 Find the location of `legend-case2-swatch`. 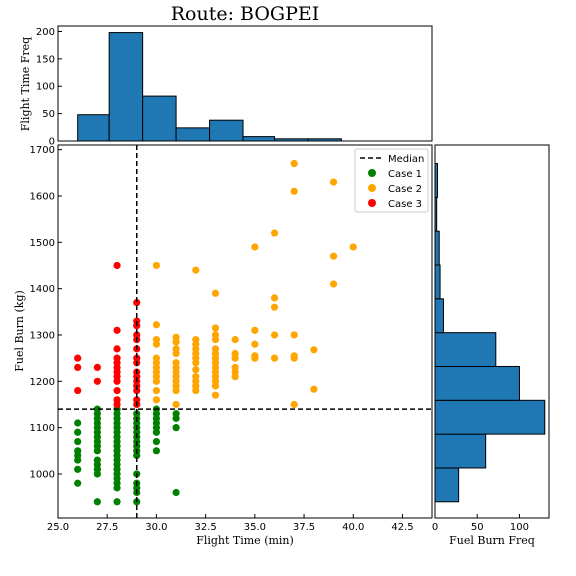

legend-case2-swatch is located at coordinates (372, 188).